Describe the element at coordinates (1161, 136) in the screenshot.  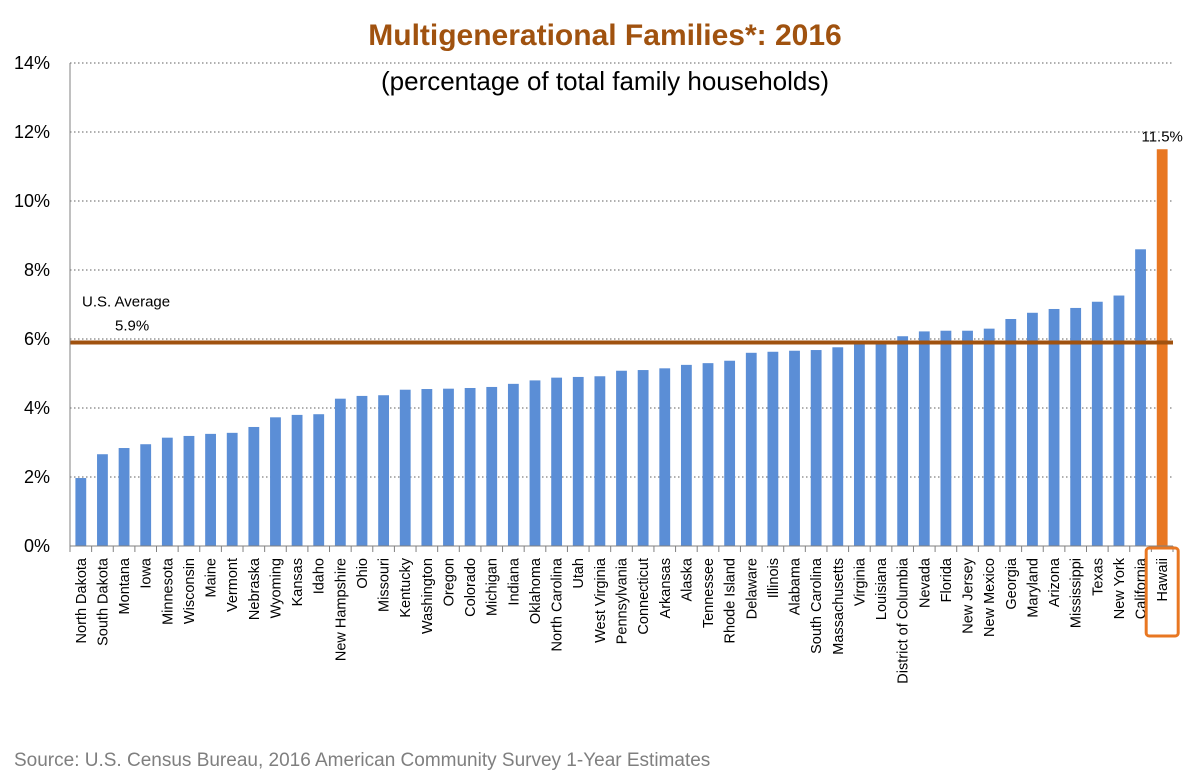
I see `highlight-value-label: 11.5%` at that location.